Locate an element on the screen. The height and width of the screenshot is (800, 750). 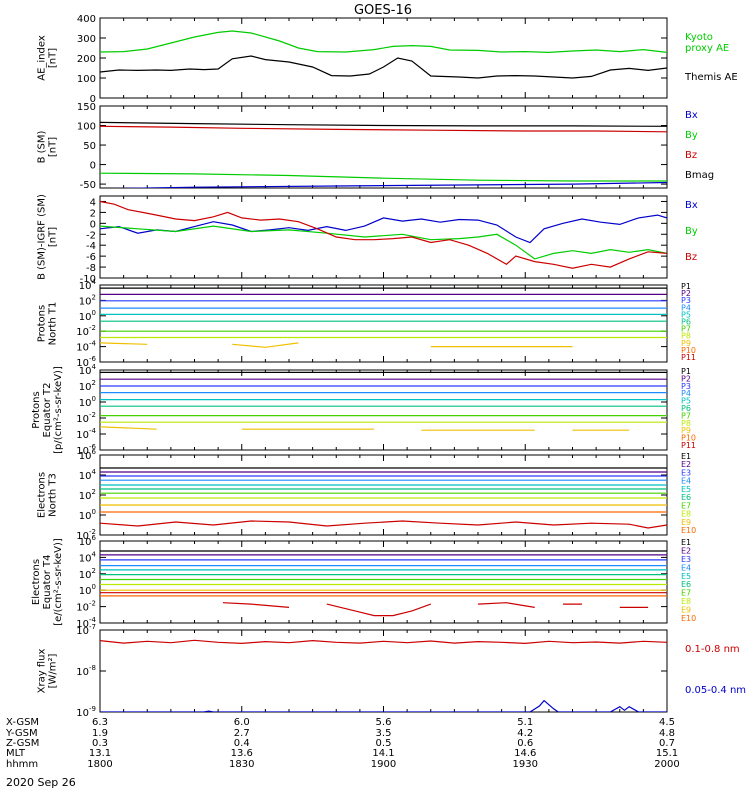
y-axis-label: Equator T4 is located at coordinates (47, 582).